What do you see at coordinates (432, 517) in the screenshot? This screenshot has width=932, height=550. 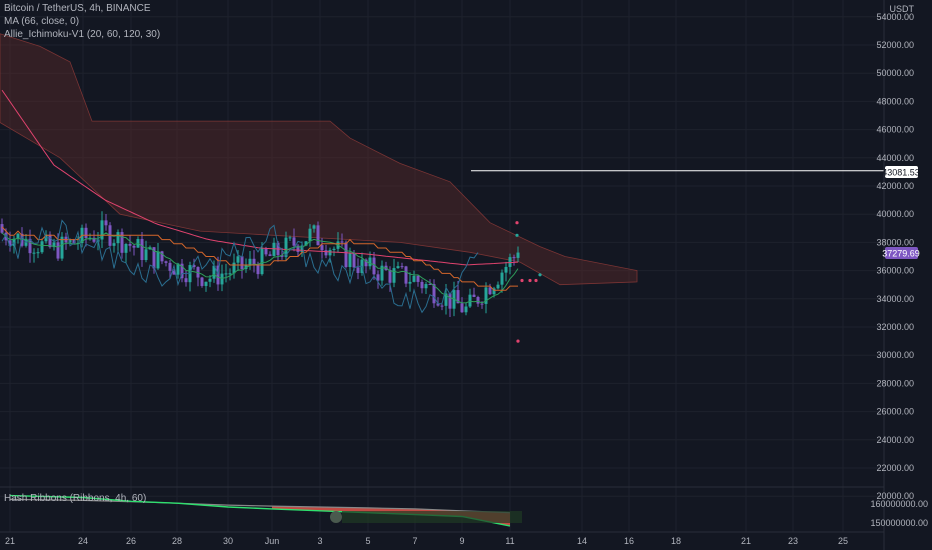 I see `hash-signal-band` at bounding box center [432, 517].